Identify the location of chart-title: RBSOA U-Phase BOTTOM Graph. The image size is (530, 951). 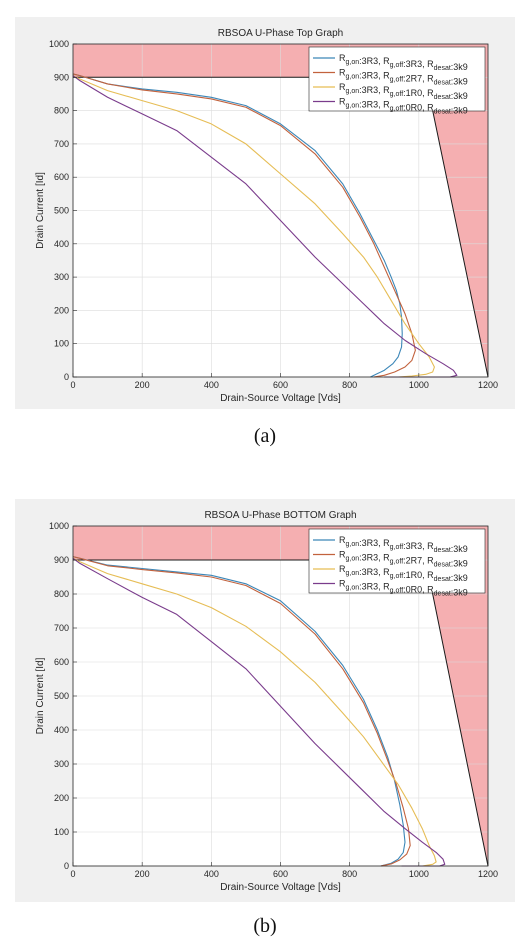
(280, 515).